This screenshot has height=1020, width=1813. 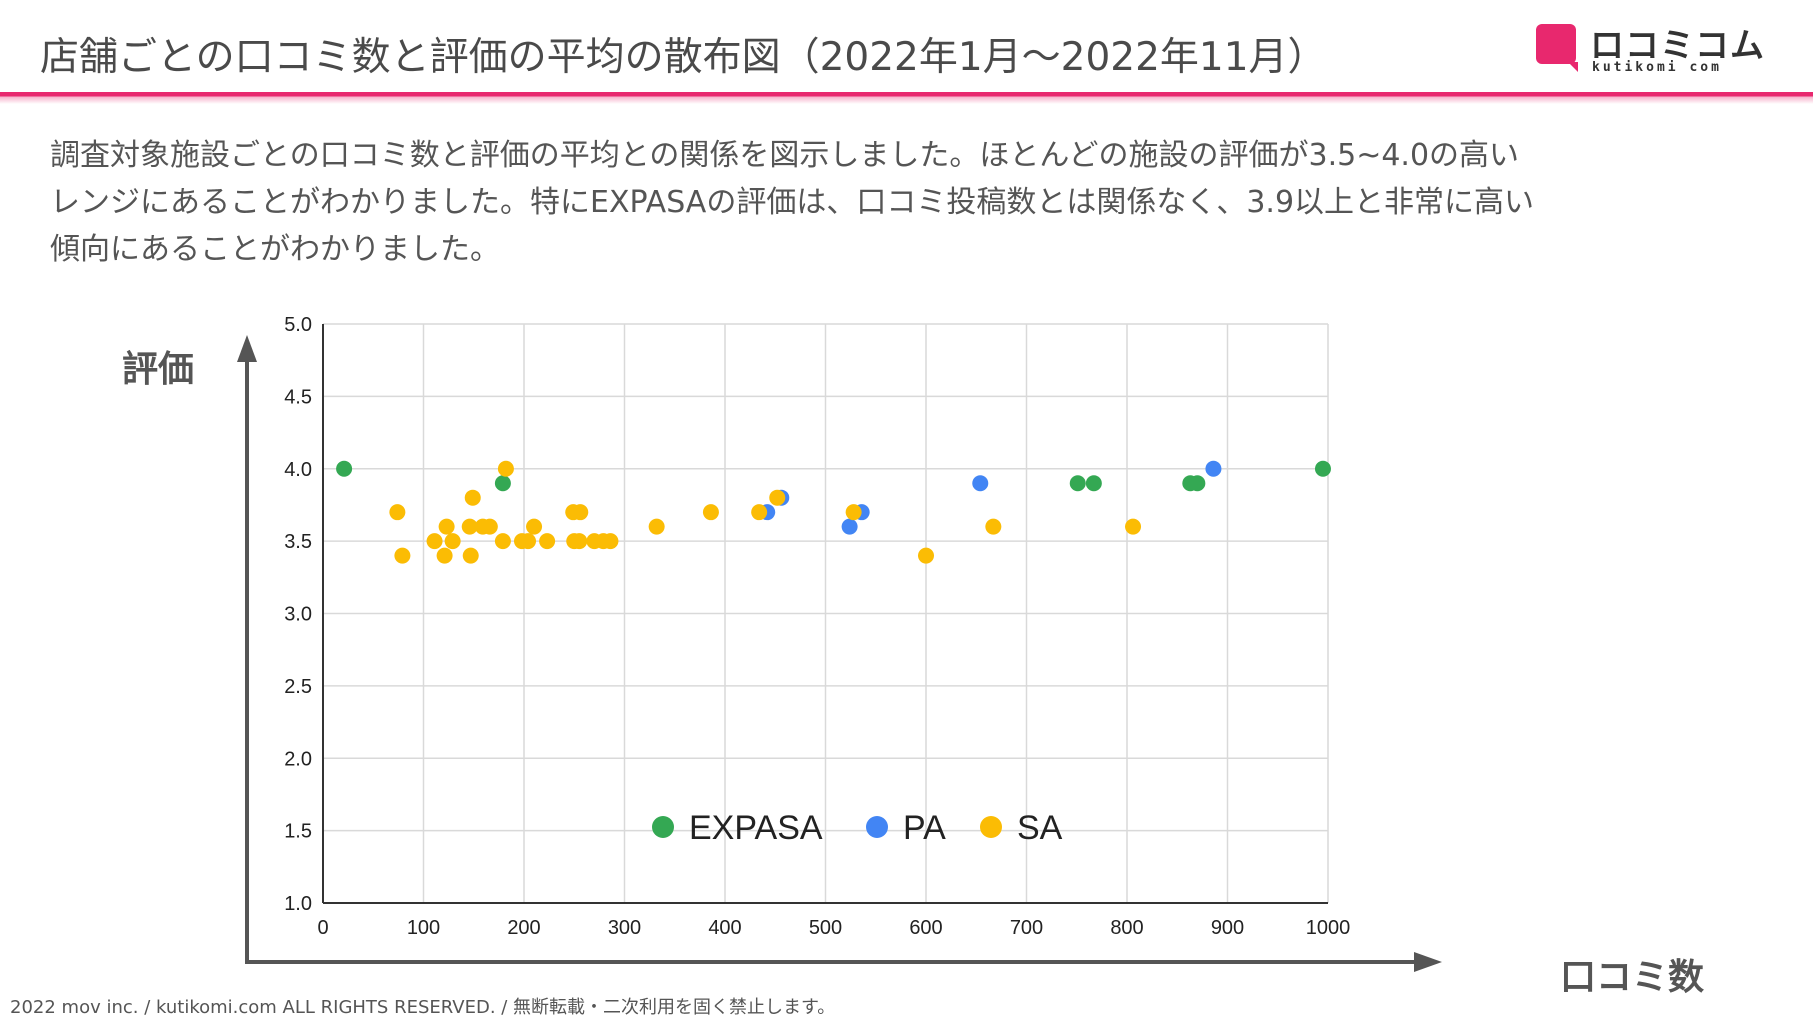 What do you see at coordinates (247, 348) in the screenshot?
I see `up-arrow-icon` at bounding box center [247, 348].